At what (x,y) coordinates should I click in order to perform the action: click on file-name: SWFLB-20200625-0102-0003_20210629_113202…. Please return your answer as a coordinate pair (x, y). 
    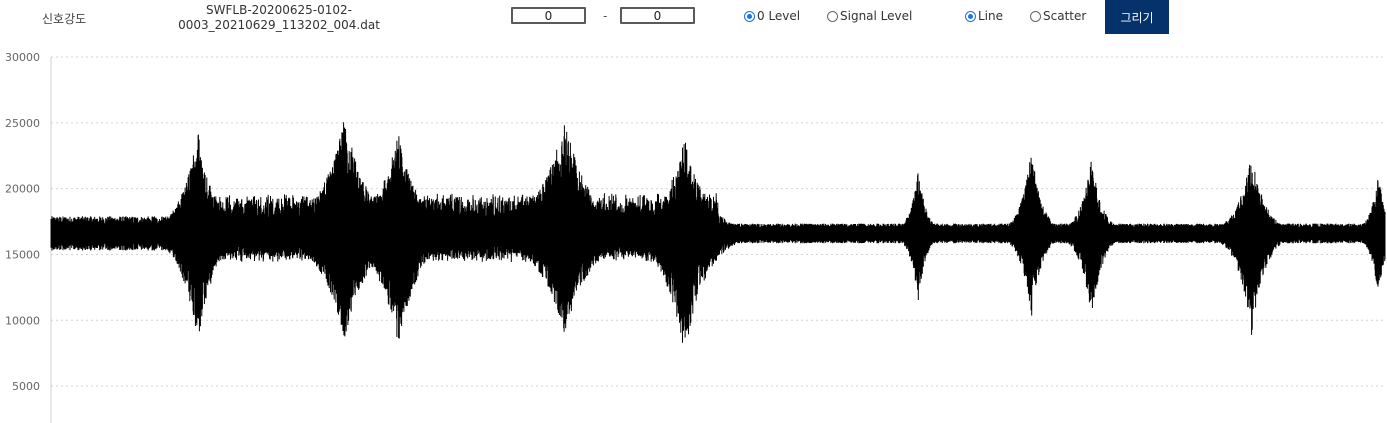
    Looking at the image, I should click on (279, 17).